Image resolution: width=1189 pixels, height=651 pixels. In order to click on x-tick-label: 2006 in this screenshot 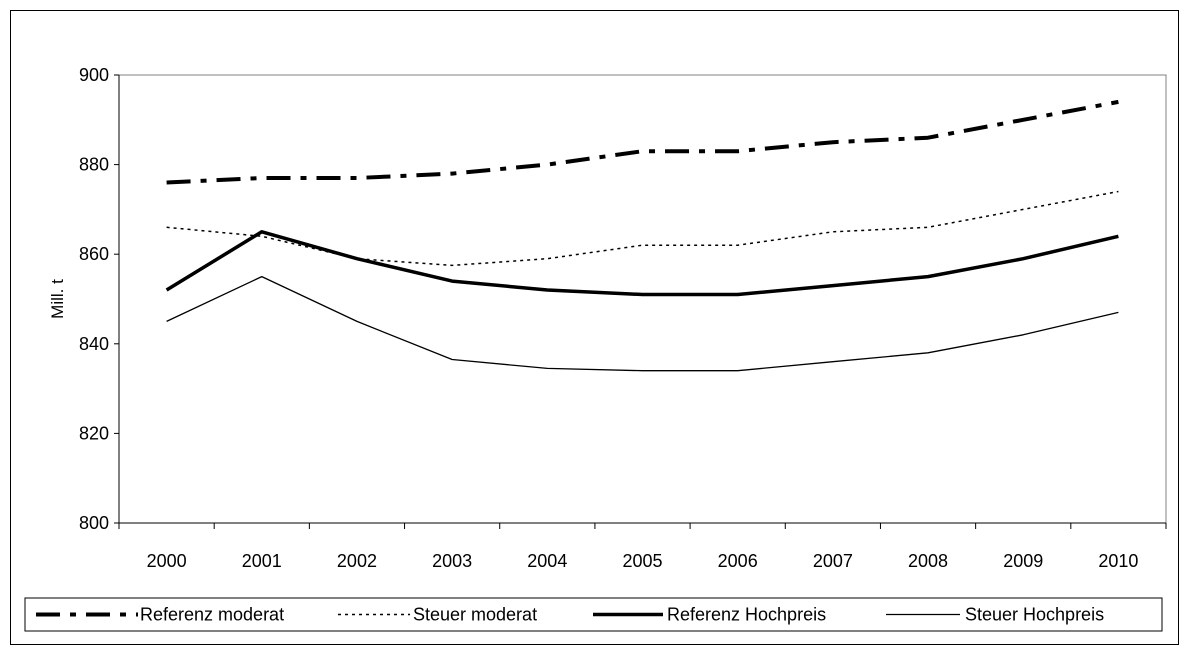, I will do `click(738, 561)`.